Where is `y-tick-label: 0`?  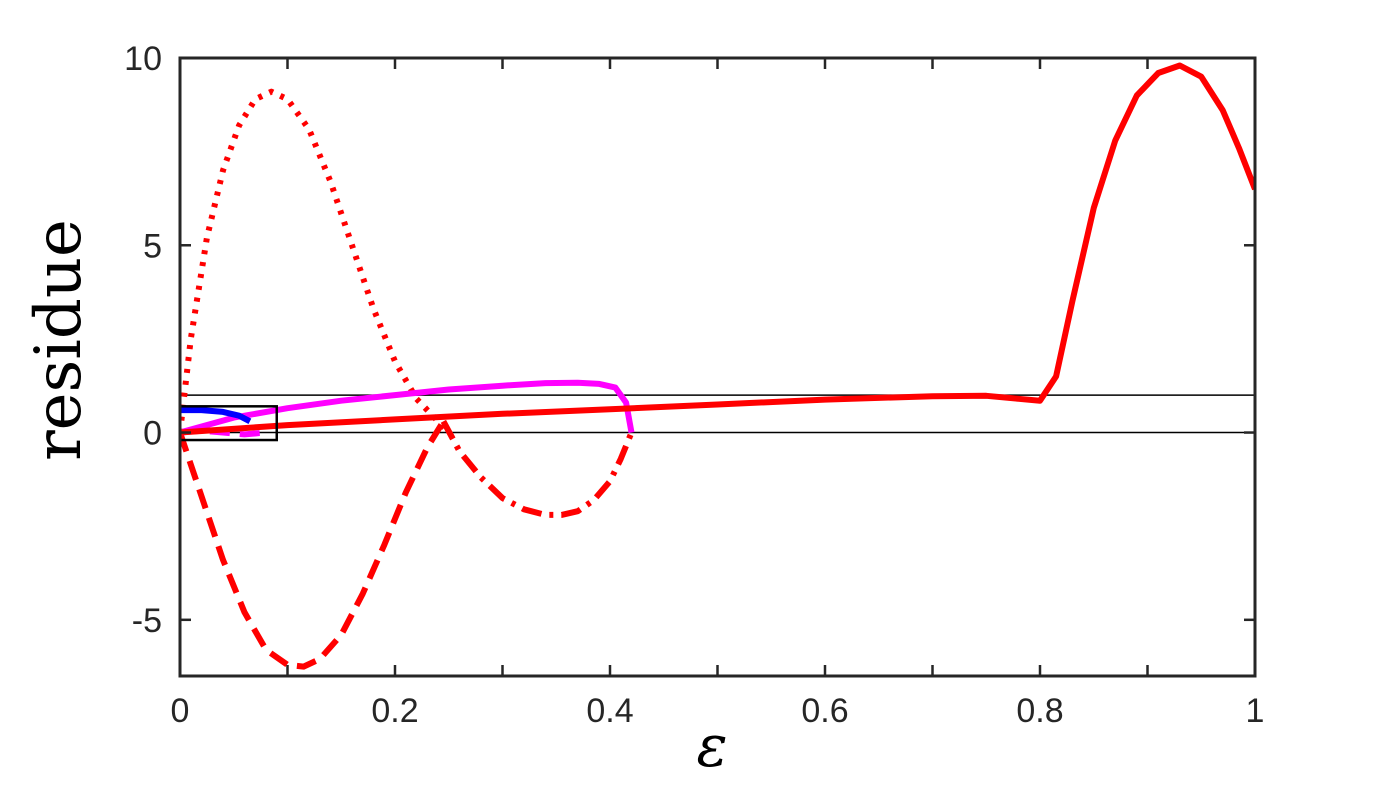 y-tick-label: 0 is located at coordinates (152, 434).